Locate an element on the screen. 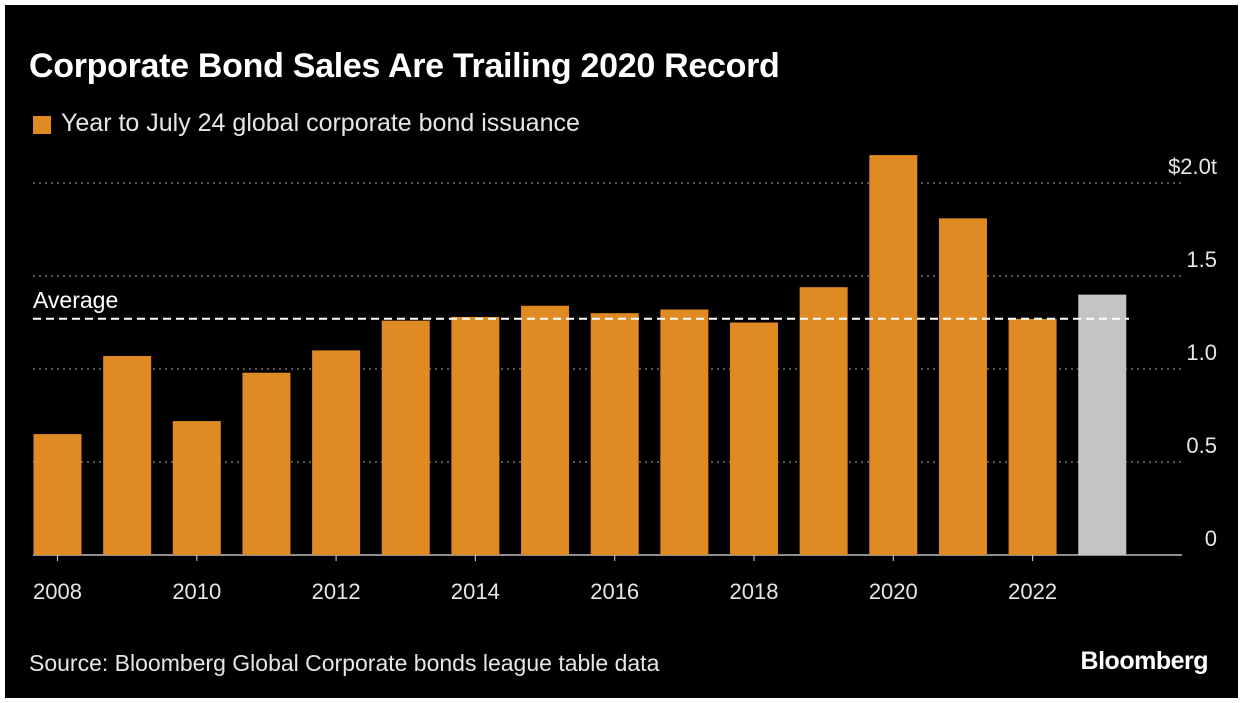 Image resolution: width=1243 pixels, height=703 pixels. x-tick-label: 2016 is located at coordinates (614, 591).